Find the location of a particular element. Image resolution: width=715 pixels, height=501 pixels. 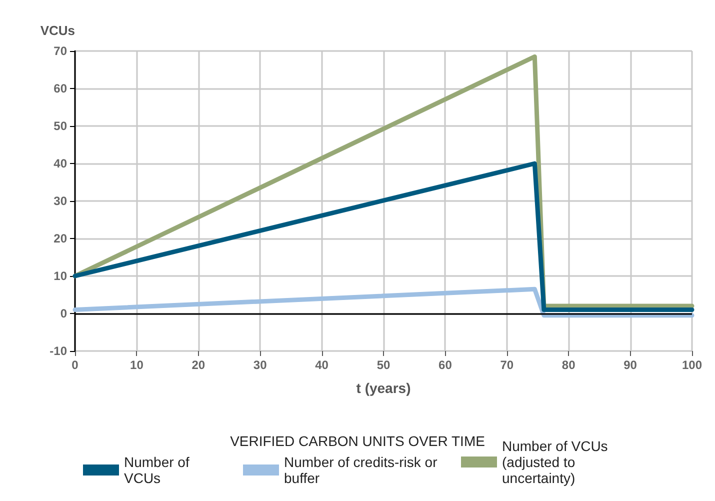

y-tick-label: -10 is located at coordinates (59, 351).